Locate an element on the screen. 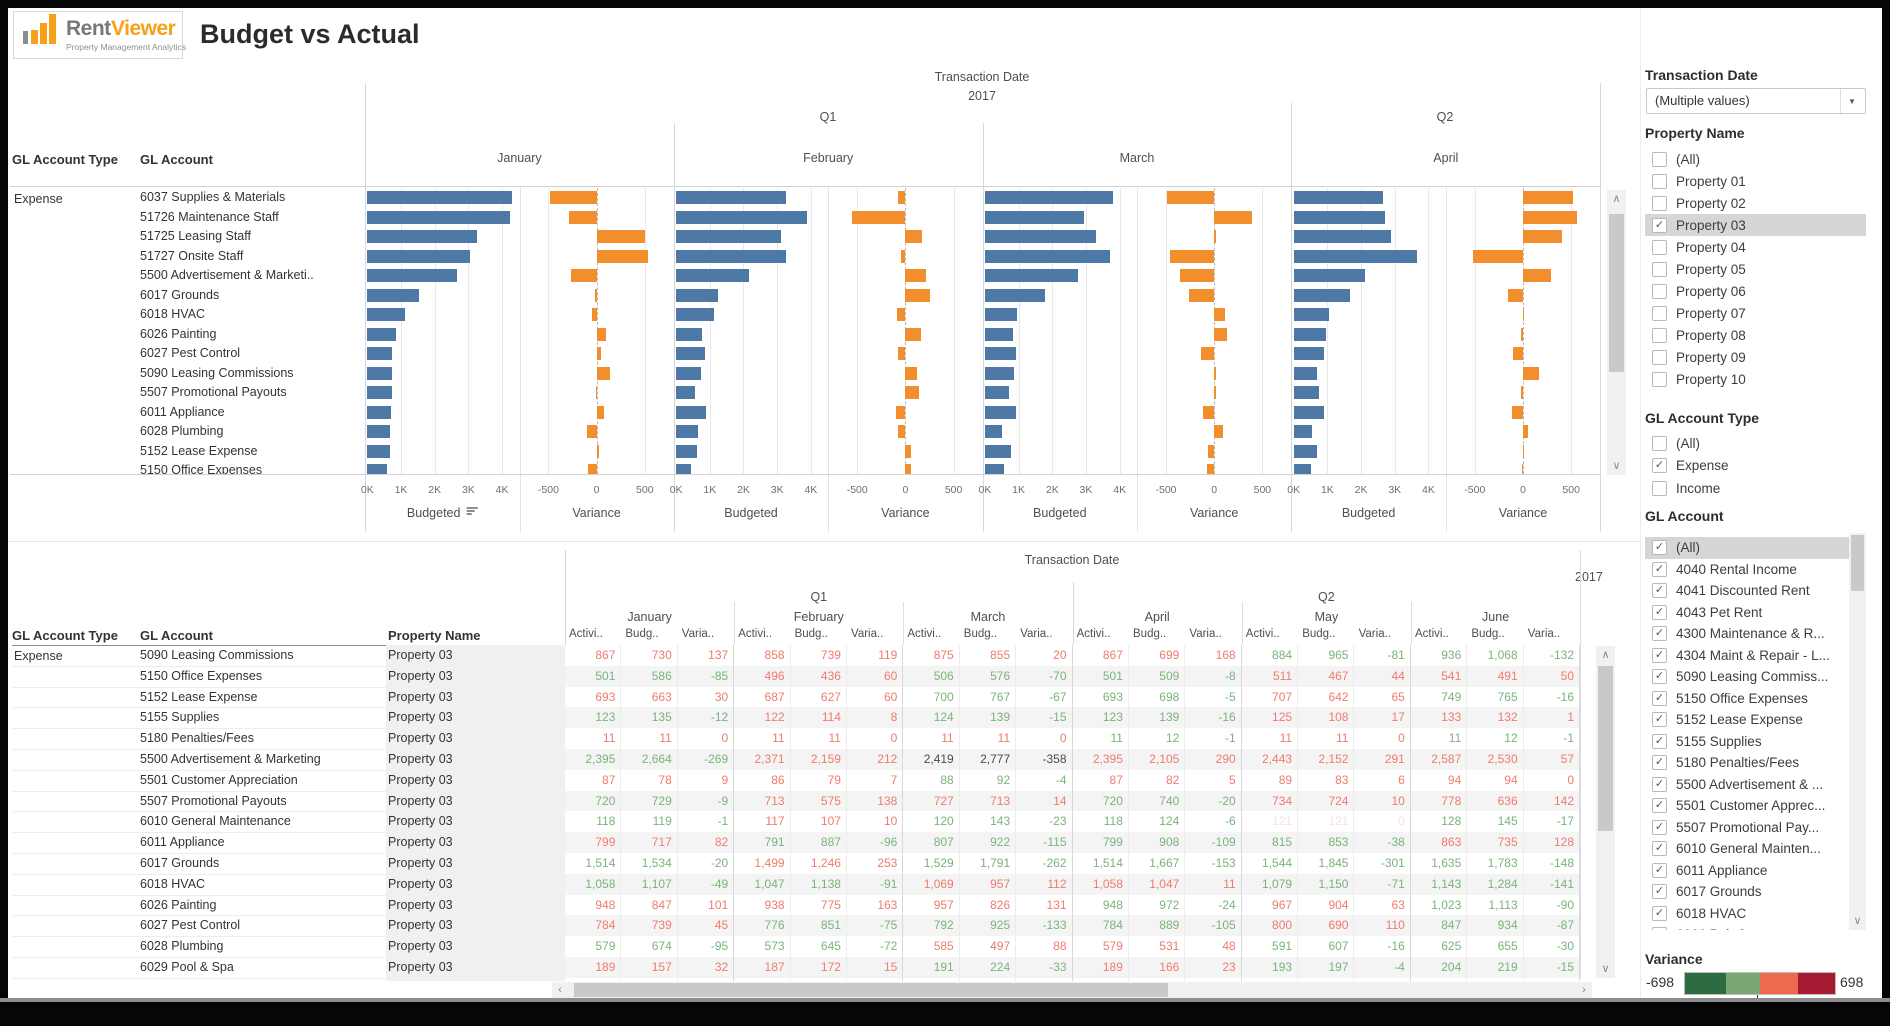  filter-item--all-: (All) is located at coordinates (1755, 159).